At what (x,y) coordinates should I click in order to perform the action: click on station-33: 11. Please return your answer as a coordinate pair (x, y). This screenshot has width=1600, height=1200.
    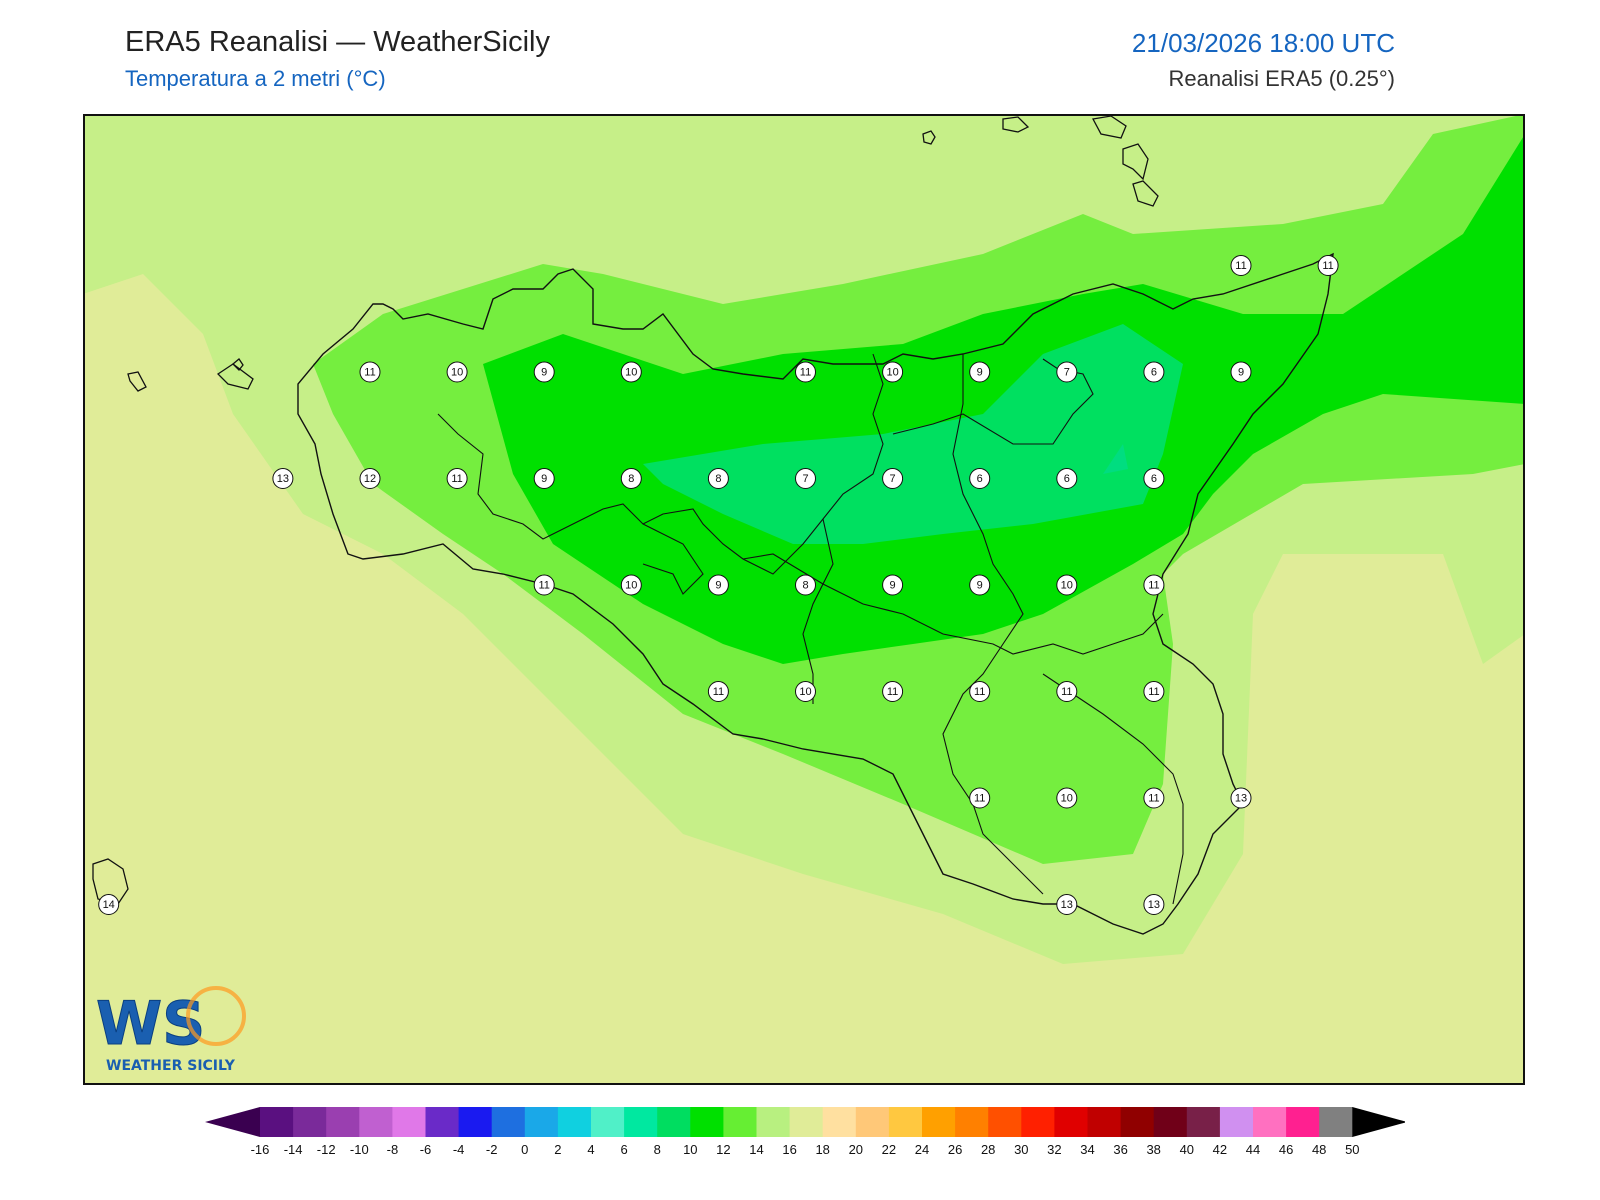
    Looking at the image, I should click on (893, 691).